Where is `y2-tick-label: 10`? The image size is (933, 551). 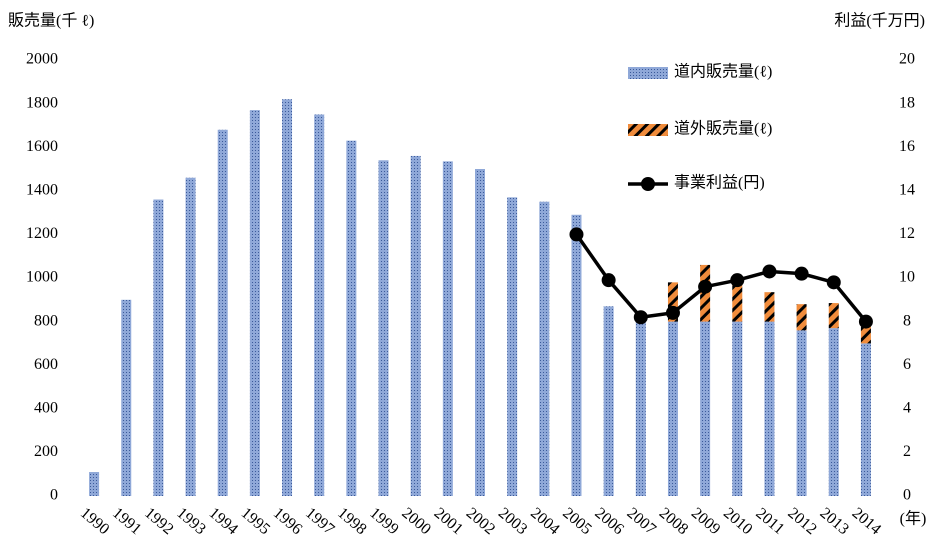 y2-tick-label: 10 is located at coordinates (907, 277).